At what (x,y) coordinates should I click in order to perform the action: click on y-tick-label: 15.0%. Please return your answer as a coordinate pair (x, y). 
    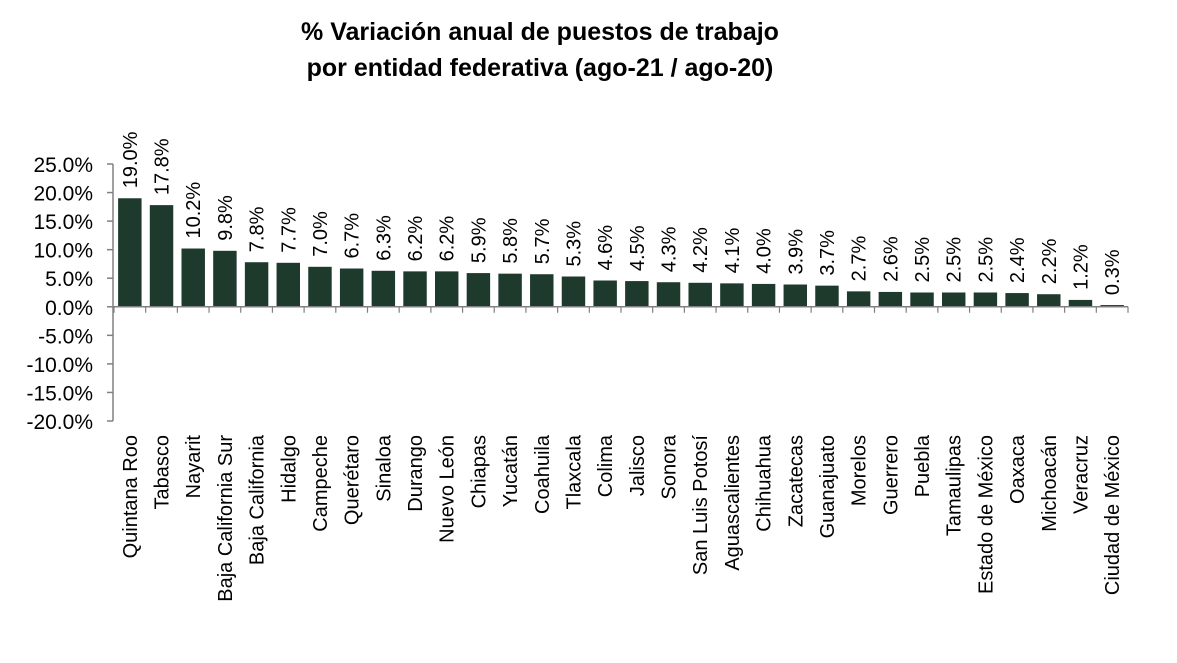
    Looking at the image, I should click on (63, 222).